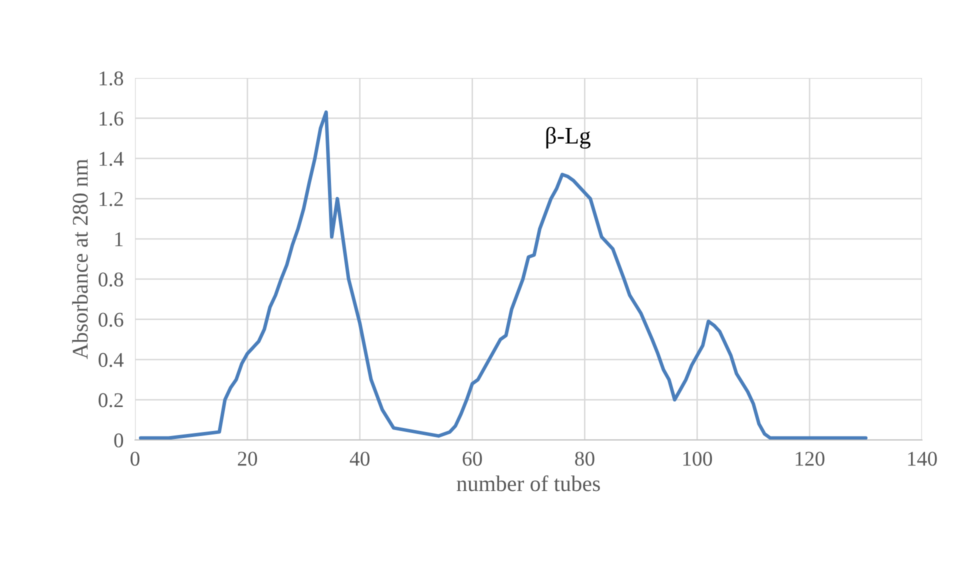 The width and height of the screenshot is (957, 582). Describe the element at coordinates (111, 279) in the screenshot. I see `y-tick-label: 0.8` at that location.